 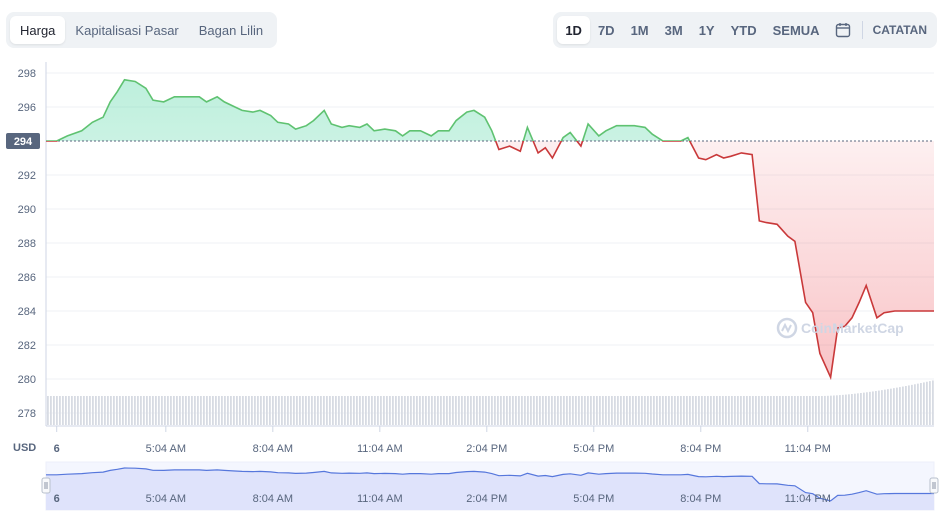 I want to click on tab-market-cap: Kapitalisasi Pasar, so click(x=127, y=30).